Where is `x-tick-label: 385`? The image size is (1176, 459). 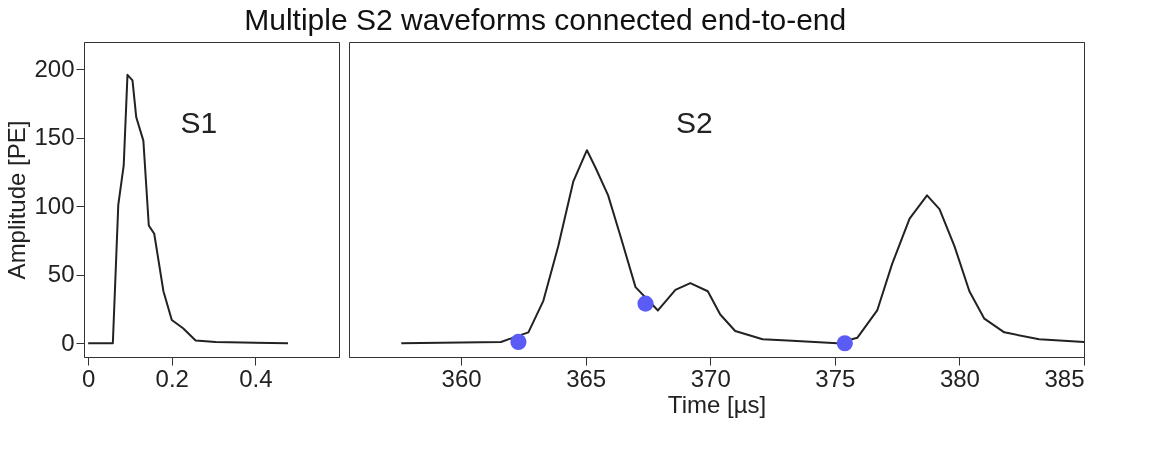 x-tick-label: 385 is located at coordinates (1064, 378).